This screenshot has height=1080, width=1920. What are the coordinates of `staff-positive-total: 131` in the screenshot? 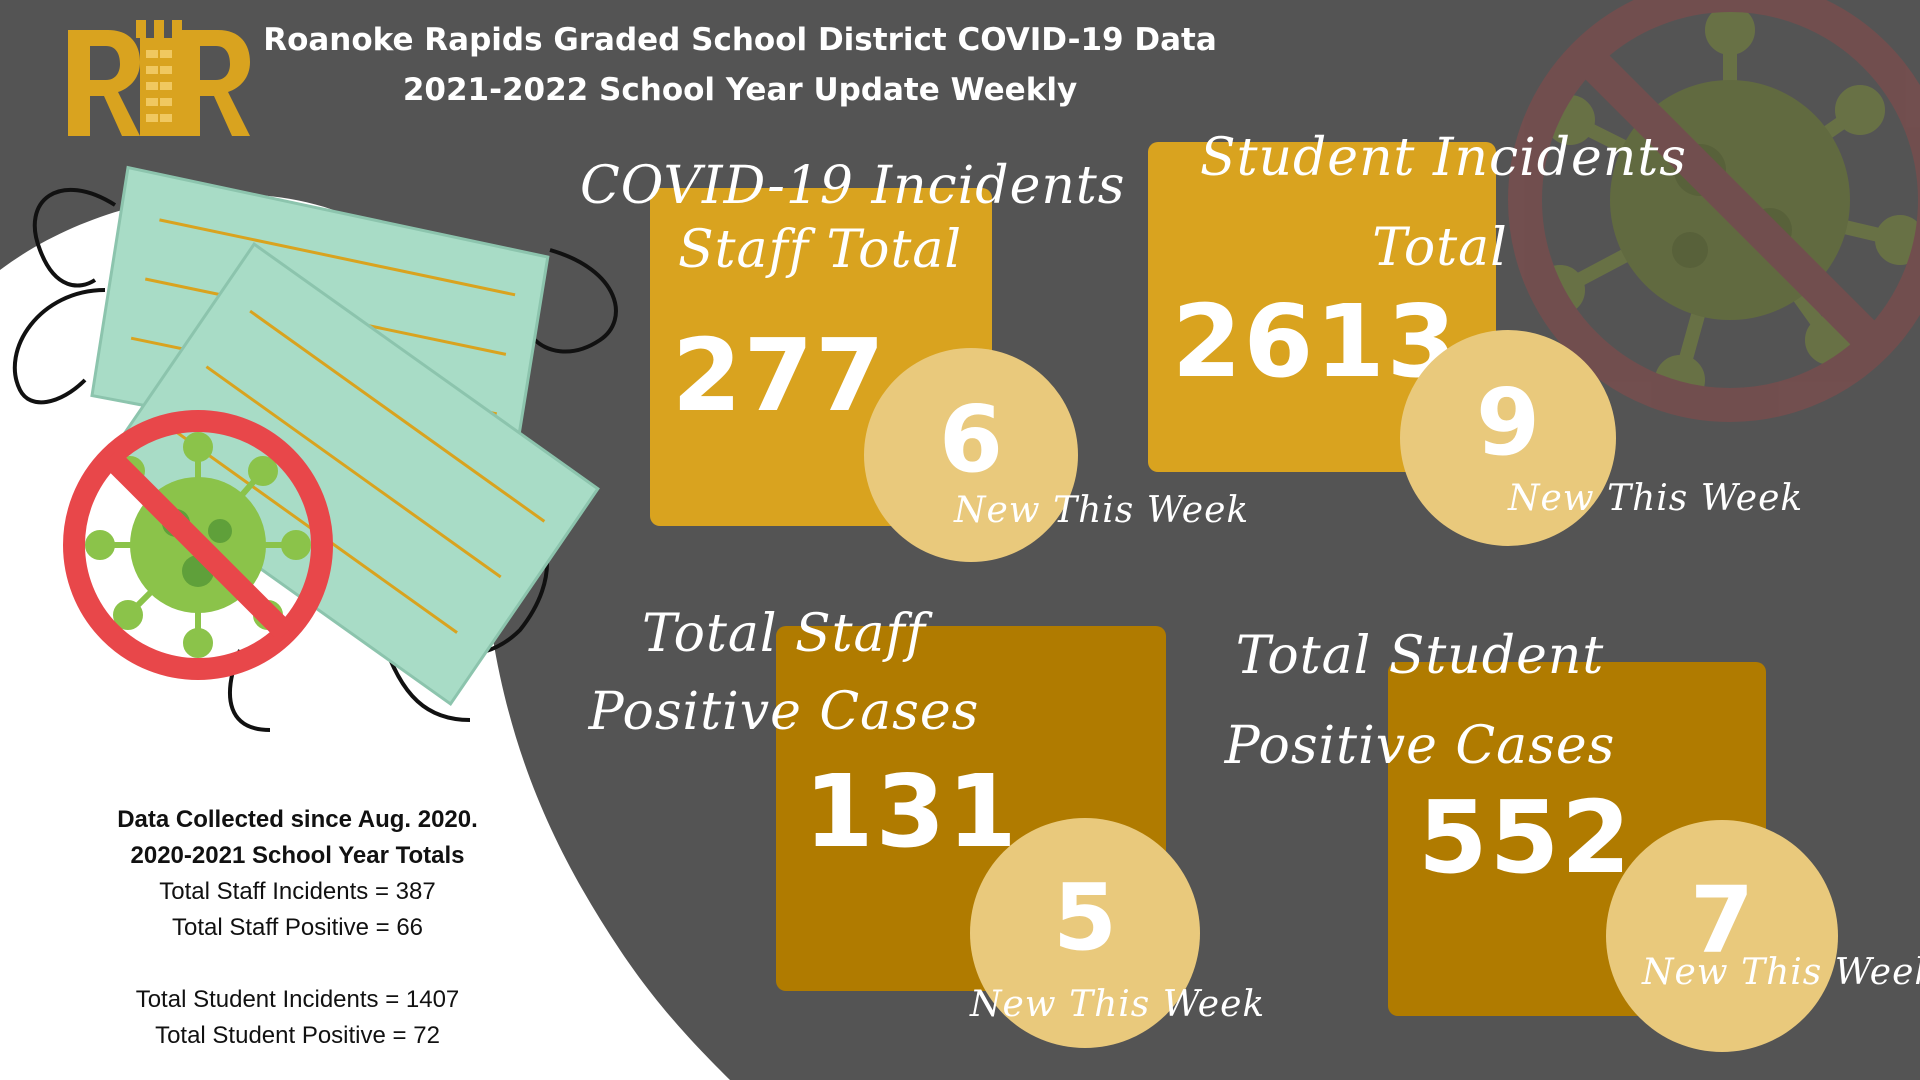 It's located at (911, 811).